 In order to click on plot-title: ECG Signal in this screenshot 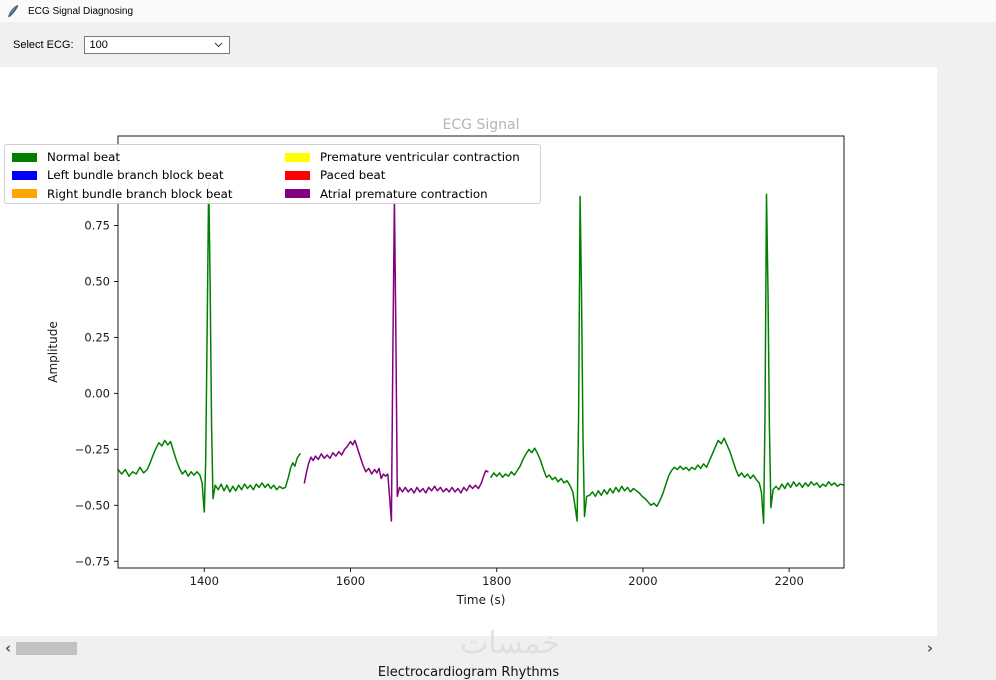, I will do `click(481, 125)`.